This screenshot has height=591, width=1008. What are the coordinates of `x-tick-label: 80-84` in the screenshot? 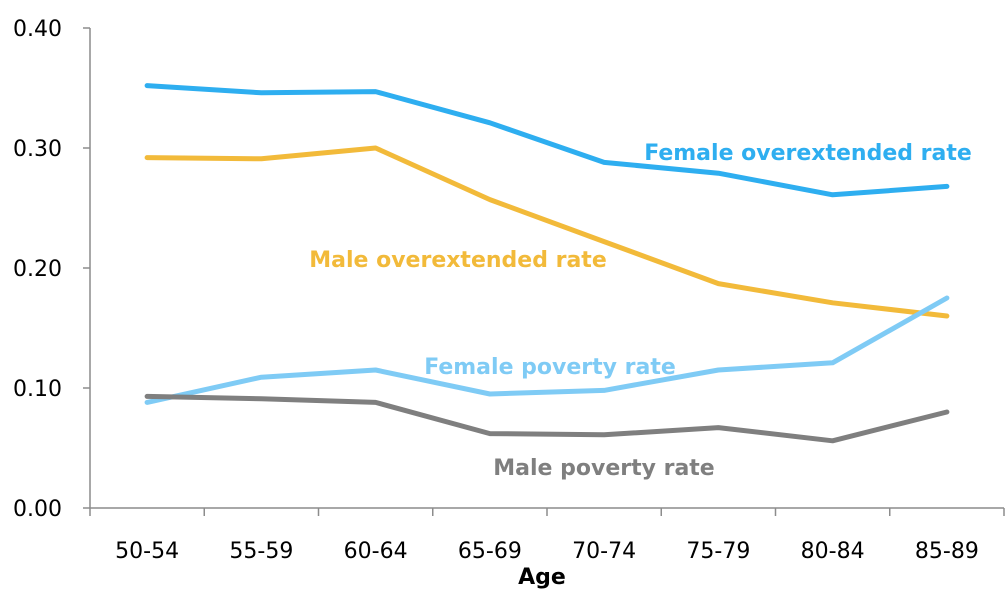 It's located at (833, 551).